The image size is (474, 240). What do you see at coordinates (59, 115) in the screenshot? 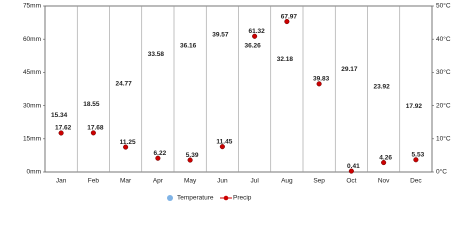
I see `data-label: 15.34` at bounding box center [59, 115].